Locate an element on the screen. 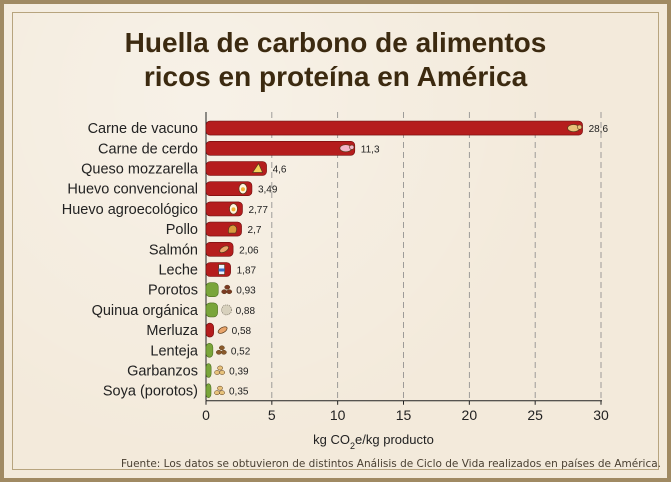 This screenshot has height=482, width=671. value-label: 1,87 is located at coordinates (247, 271).